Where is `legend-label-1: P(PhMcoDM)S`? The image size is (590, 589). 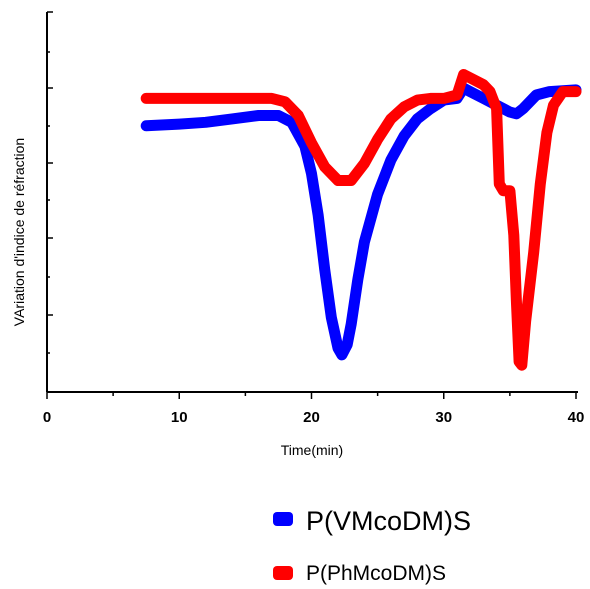 legend-label-1: P(PhMcoDM)S is located at coordinates (376, 573).